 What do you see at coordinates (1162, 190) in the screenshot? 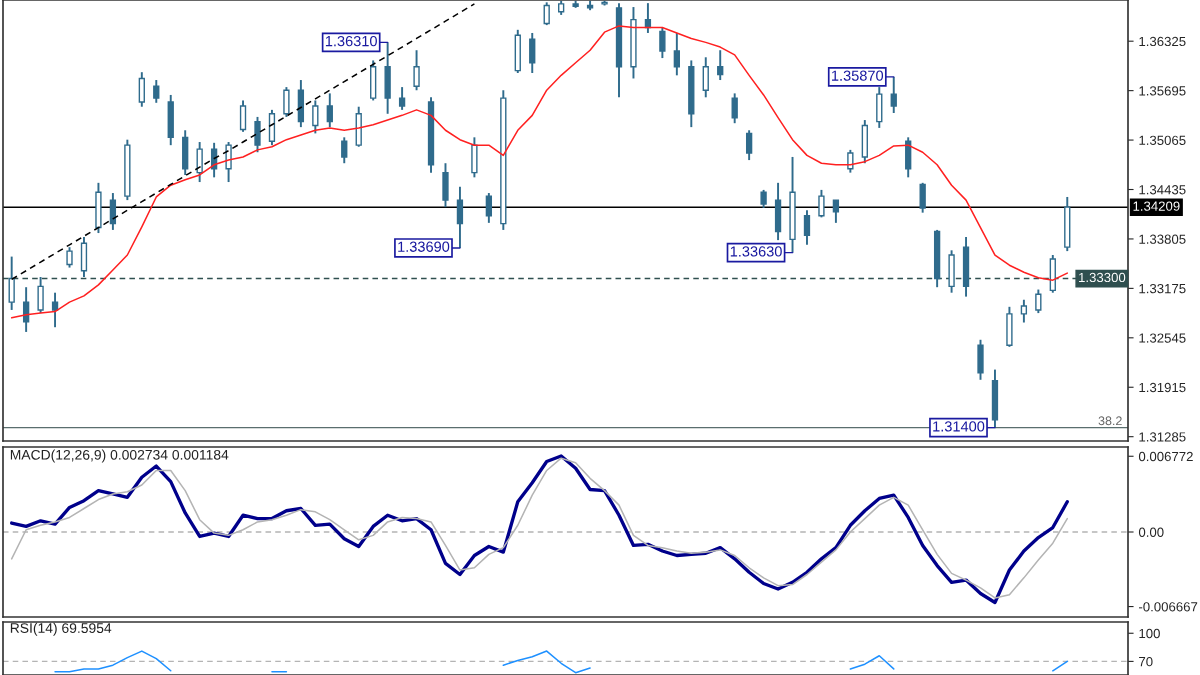
I see `y-tick-label: 1.34435` at bounding box center [1162, 190].